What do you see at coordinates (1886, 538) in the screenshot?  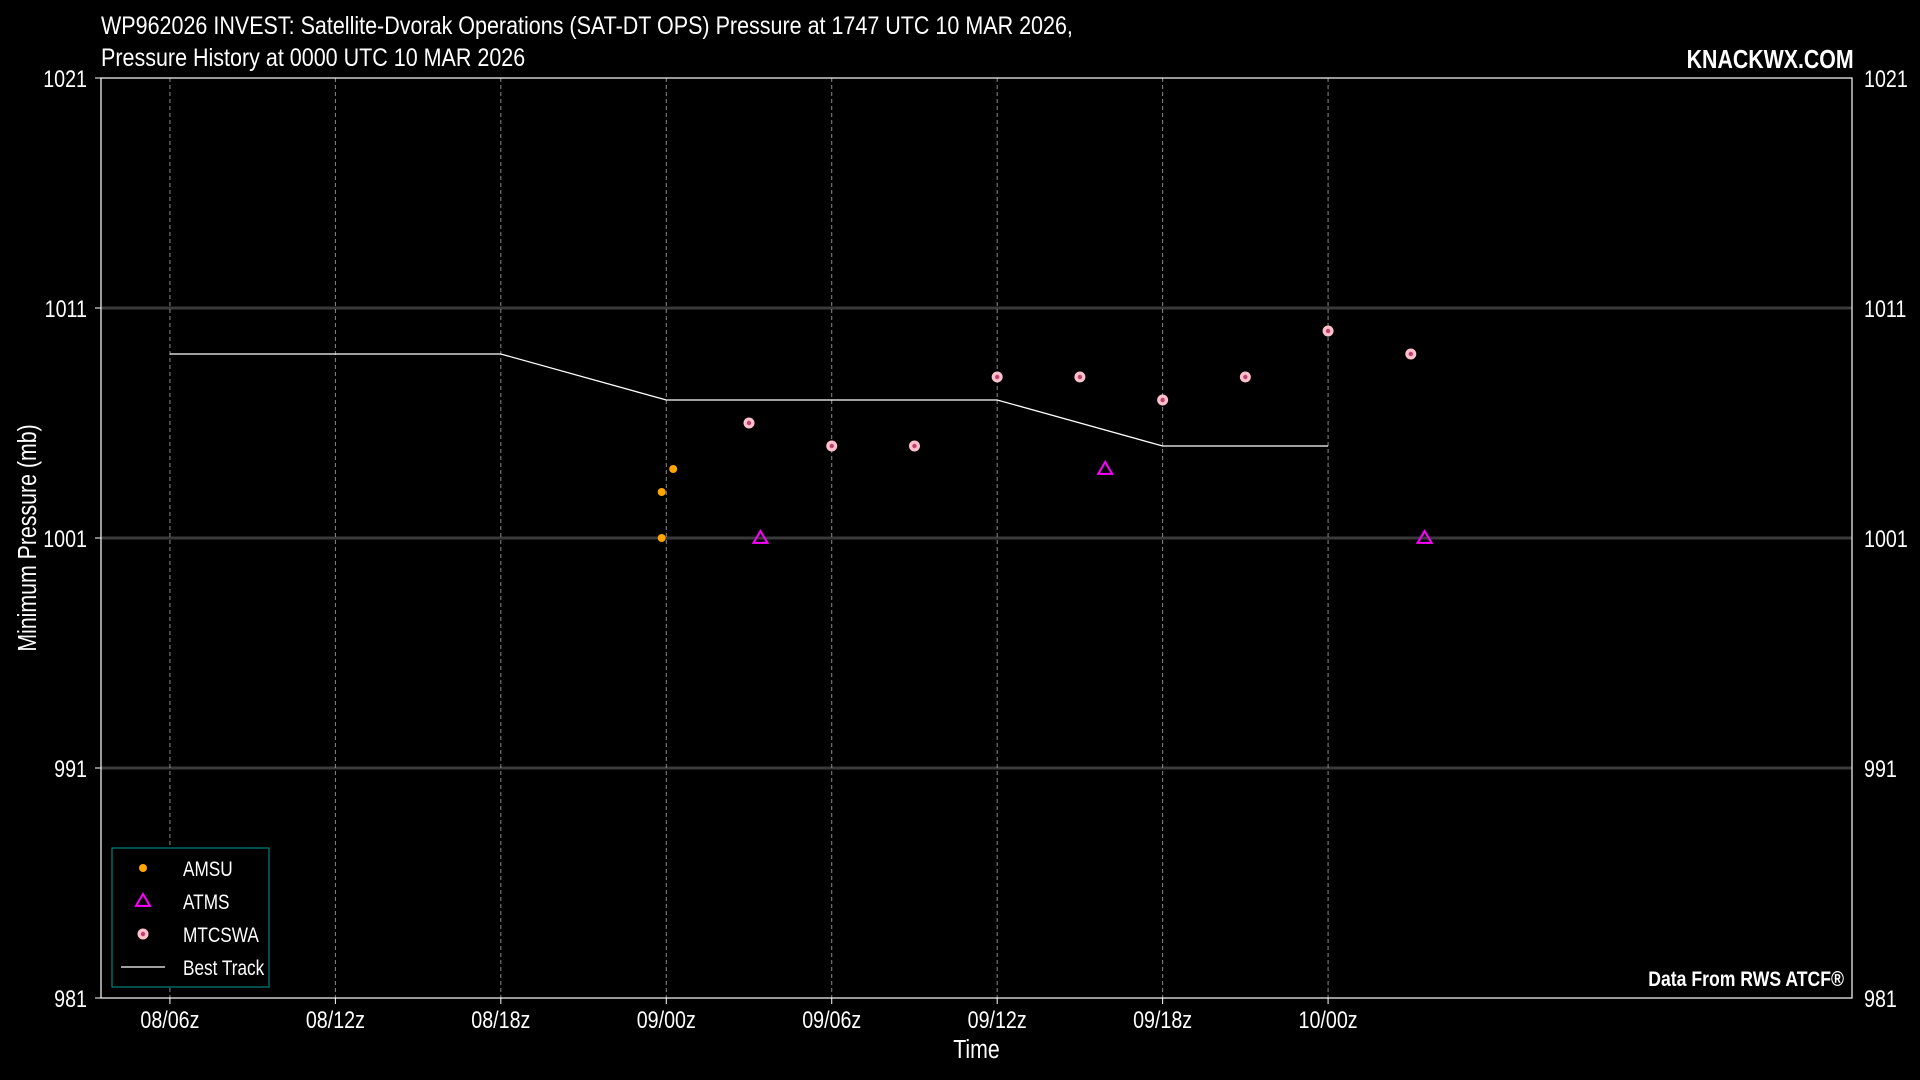 I see `y-tick-label-right: 1001` at bounding box center [1886, 538].